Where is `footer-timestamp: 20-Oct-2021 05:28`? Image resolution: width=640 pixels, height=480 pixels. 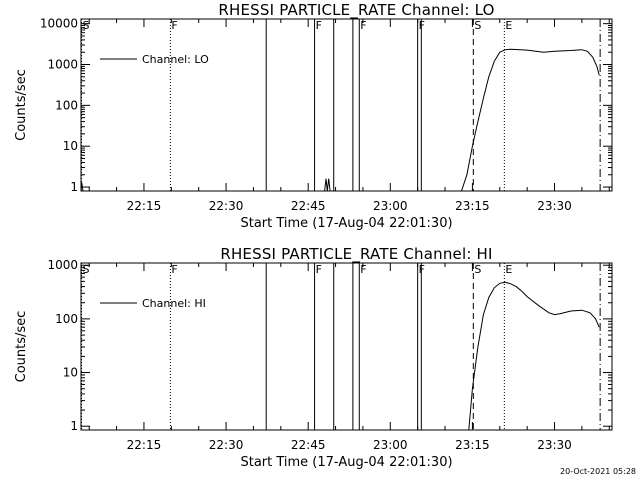 footer-timestamp: 20-Oct-2021 05:28 is located at coordinates (598, 471).